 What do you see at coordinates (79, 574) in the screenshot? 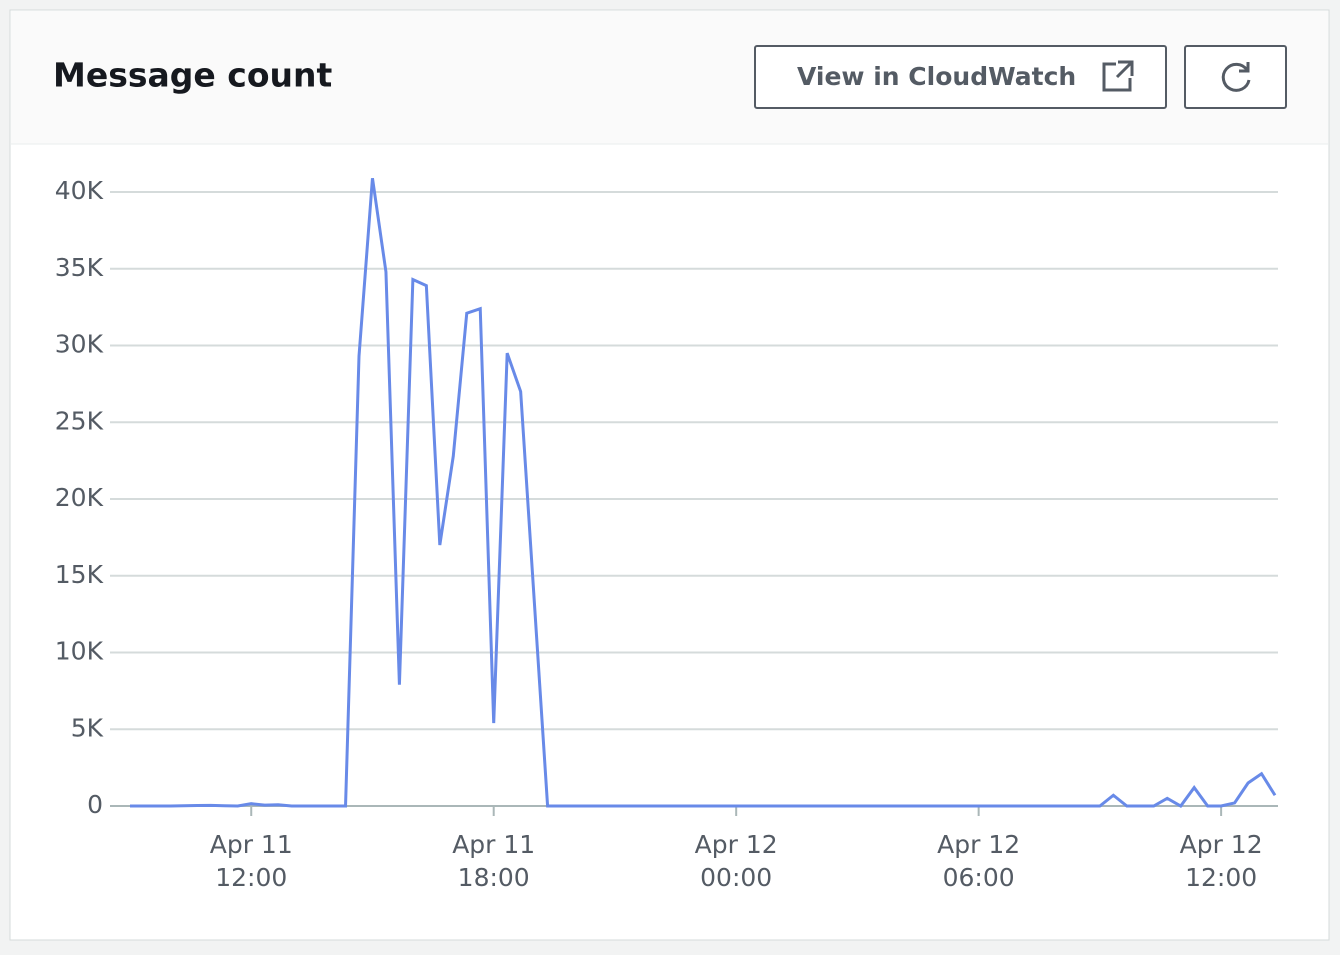
I see `y-tick-label: 15K` at bounding box center [79, 574].